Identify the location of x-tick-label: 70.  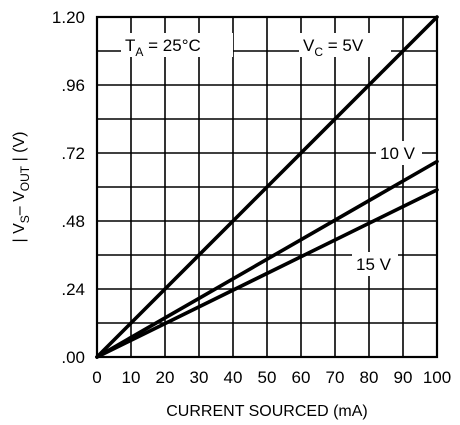
(335, 377).